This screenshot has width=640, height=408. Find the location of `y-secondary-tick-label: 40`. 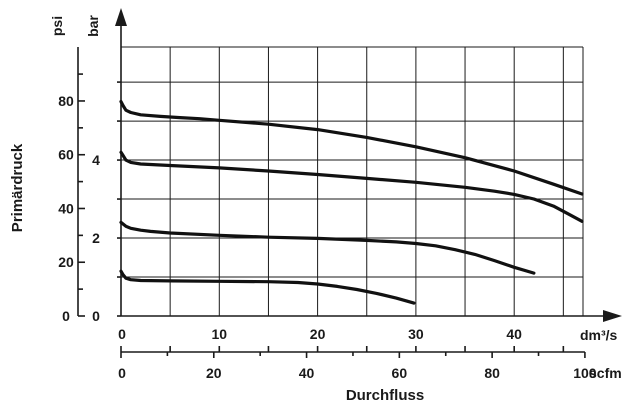

y-secondary-tick-label: 40 is located at coordinates (66, 208).